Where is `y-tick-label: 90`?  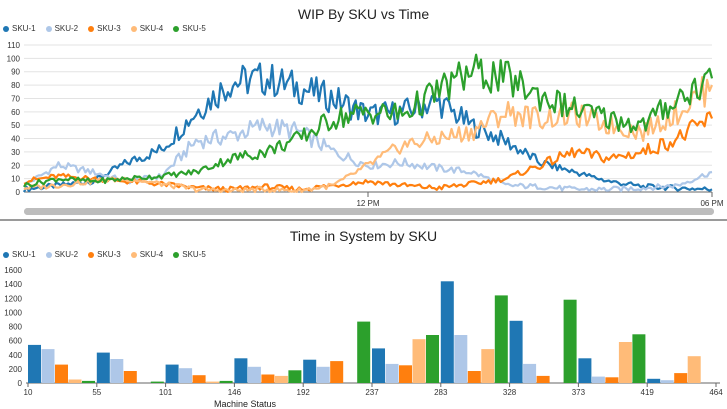
y-tick-label: 90 is located at coordinates (15, 72).